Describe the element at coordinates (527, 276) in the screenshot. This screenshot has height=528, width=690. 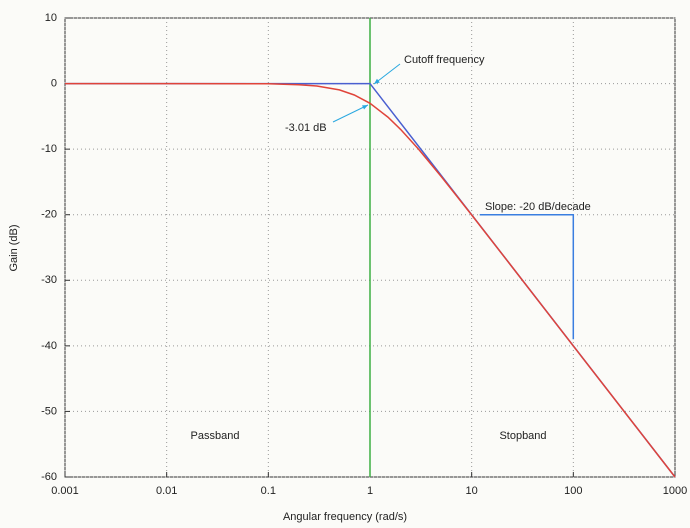
I see `series-line` at that location.